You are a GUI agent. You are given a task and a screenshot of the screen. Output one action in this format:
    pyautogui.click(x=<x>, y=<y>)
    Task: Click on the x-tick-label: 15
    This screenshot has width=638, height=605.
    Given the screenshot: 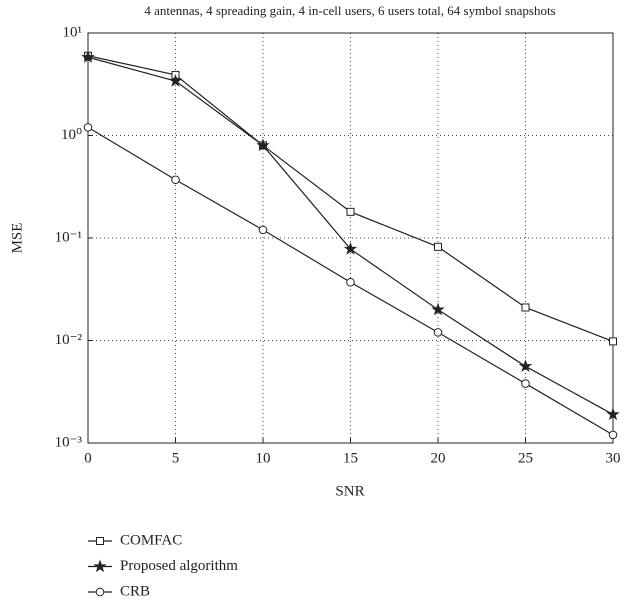 What is the action you would take?
    pyautogui.click(x=350, y=458)
    